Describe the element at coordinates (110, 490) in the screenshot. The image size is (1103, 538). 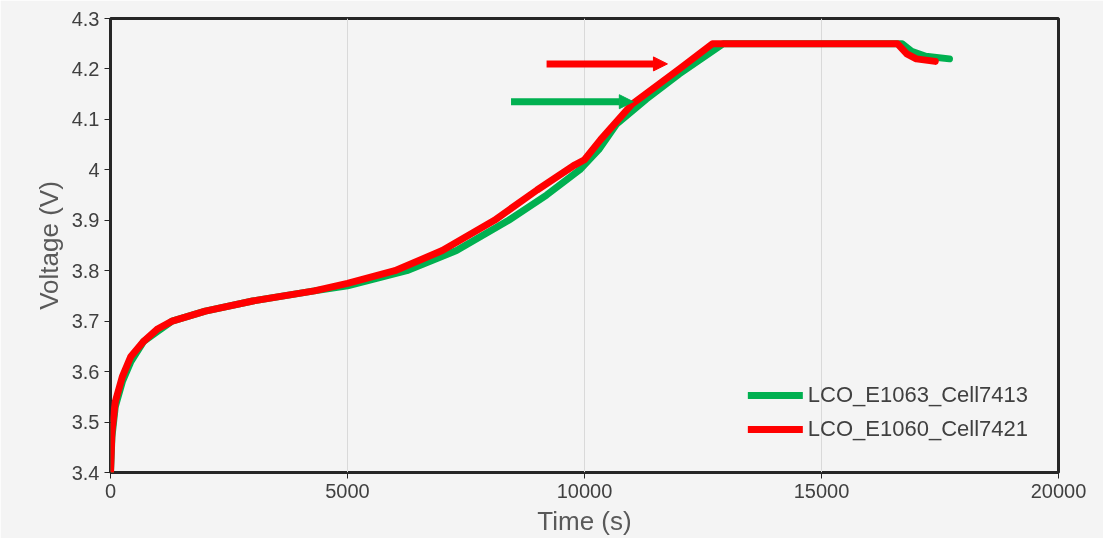
I see `x-tick-label: 0` at that location.